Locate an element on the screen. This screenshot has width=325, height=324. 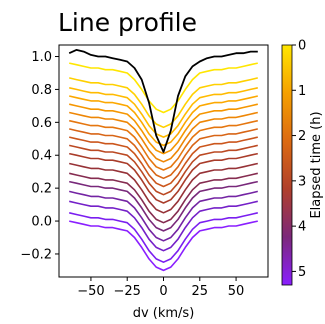
colorbar-tick-label: 0 is located at coordinates (302, 46).